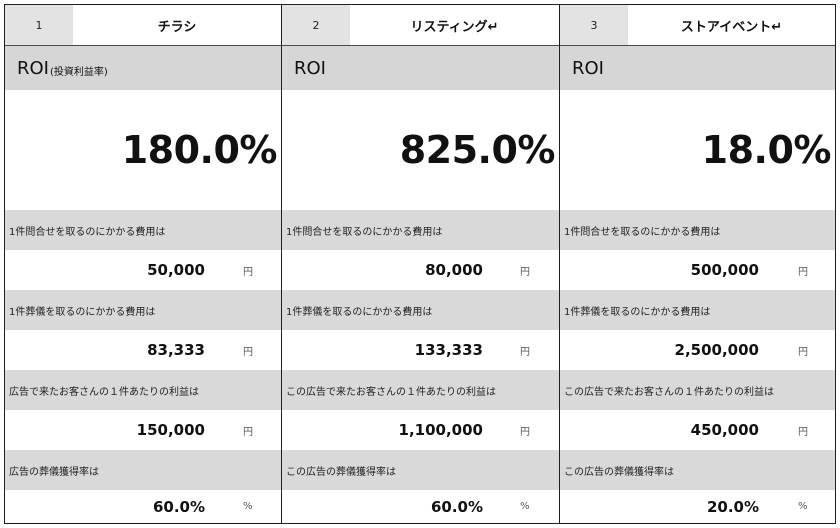 The width and height of the screenshot is (840, 528). Describe the element at coordinates (732, 506) in the screenshot. I see `acquisition-rate-value: 20.0%` at that location.